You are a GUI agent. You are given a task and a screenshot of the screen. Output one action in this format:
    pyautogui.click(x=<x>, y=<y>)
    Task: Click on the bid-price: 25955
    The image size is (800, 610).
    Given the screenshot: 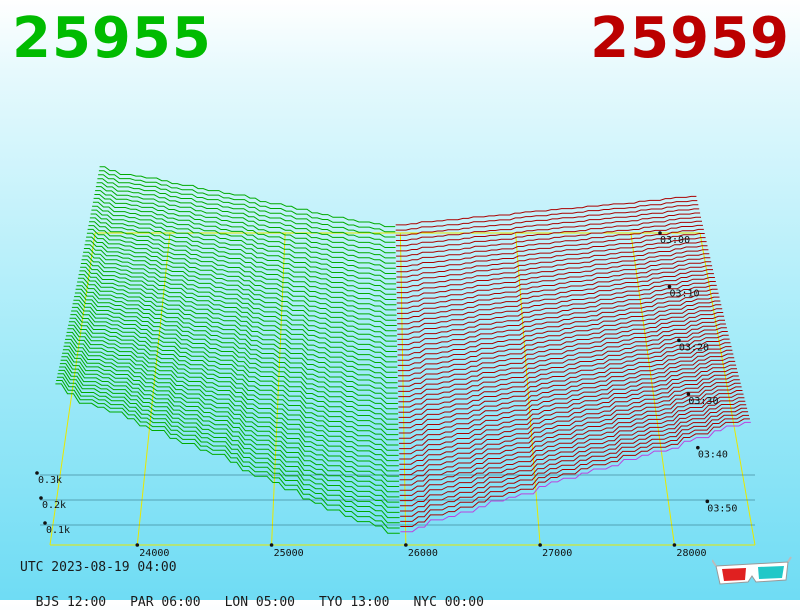 What is the action you would take?
    pyautogui.click(x=112, y=38)
    